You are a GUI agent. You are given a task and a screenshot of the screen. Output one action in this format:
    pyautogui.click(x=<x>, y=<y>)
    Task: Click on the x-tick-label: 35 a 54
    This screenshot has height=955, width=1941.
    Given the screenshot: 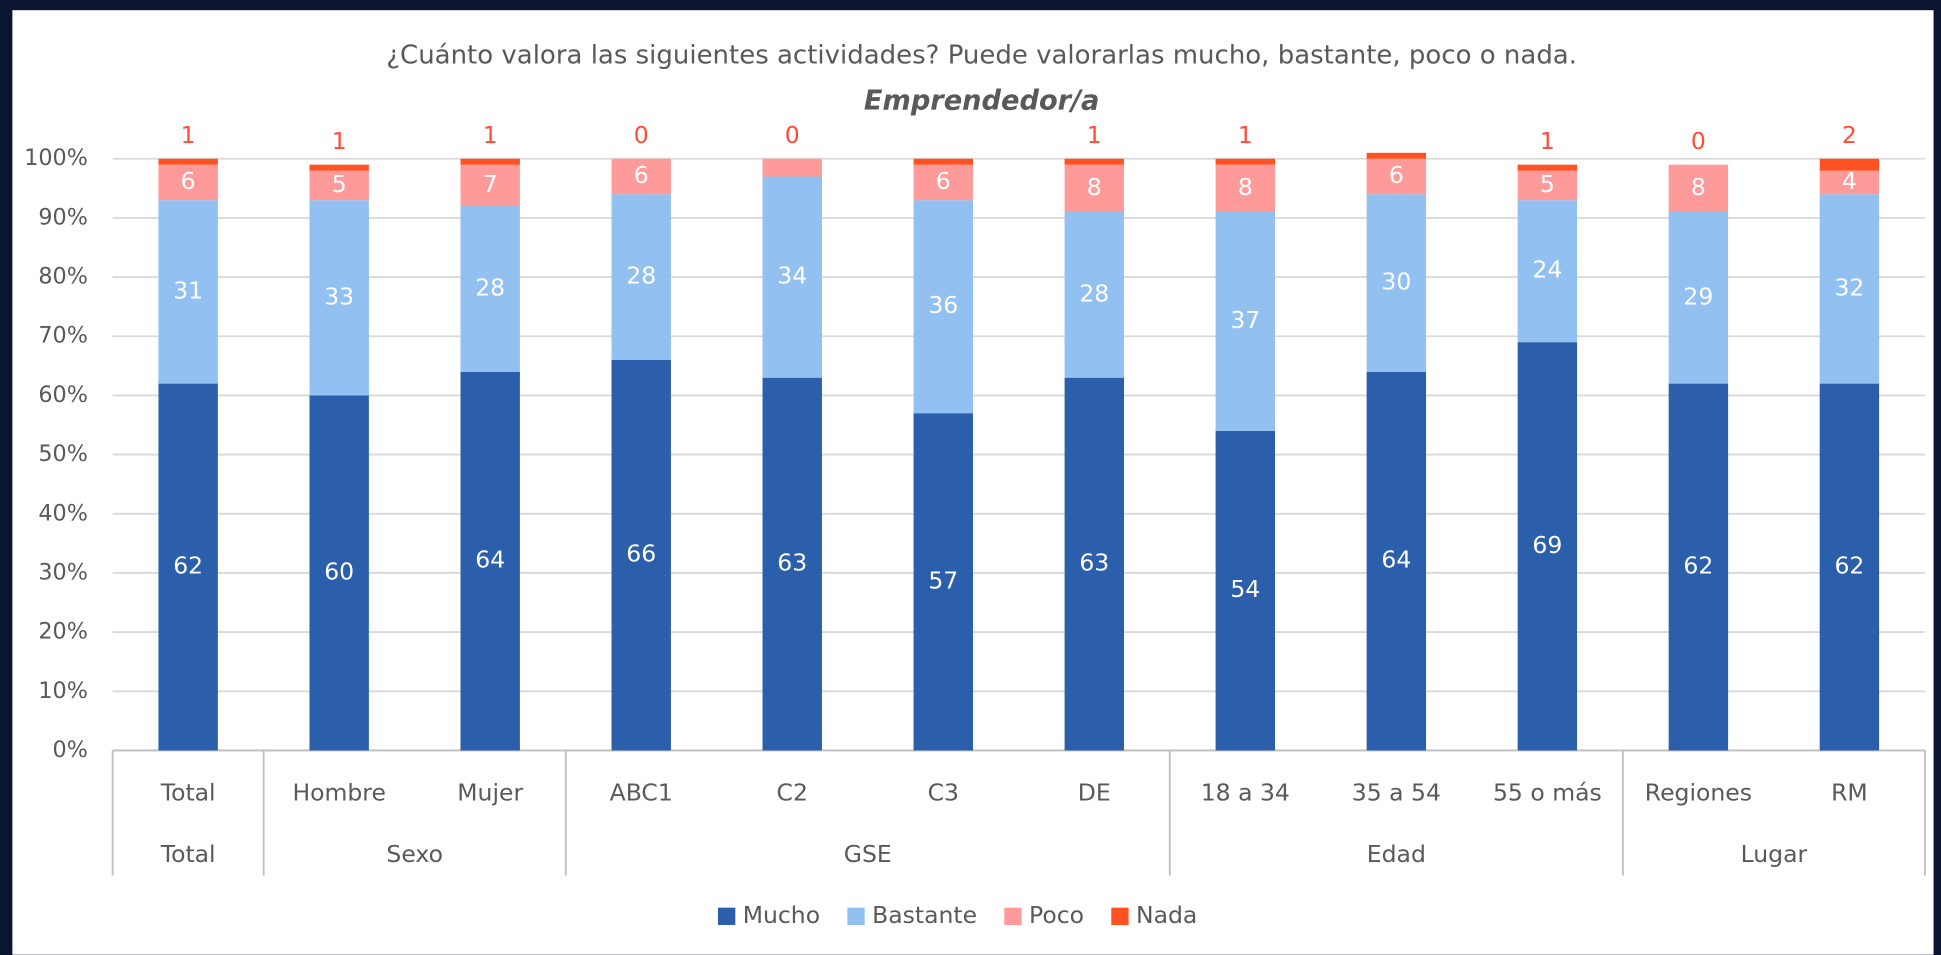 What is the action you would take?
    pyautogui.click(x=1396, y=792)
    